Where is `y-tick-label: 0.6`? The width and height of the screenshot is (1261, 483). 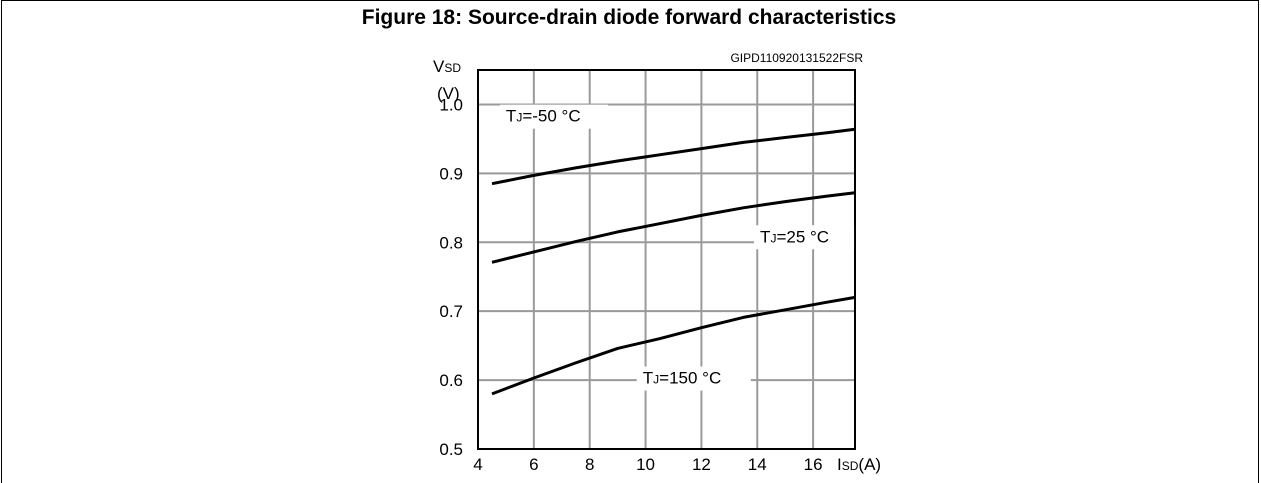 y-tick-label: 0.6 is located at coordinates (451, 380).